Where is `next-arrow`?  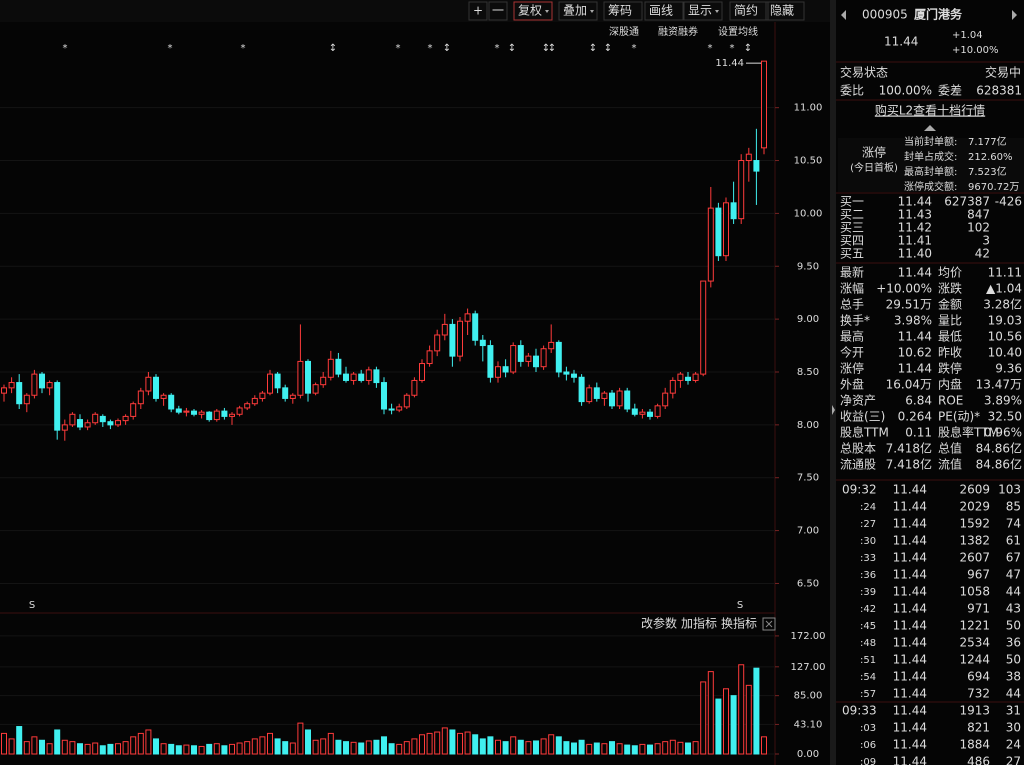
next-arrow is located at coordinates (1014, 15).